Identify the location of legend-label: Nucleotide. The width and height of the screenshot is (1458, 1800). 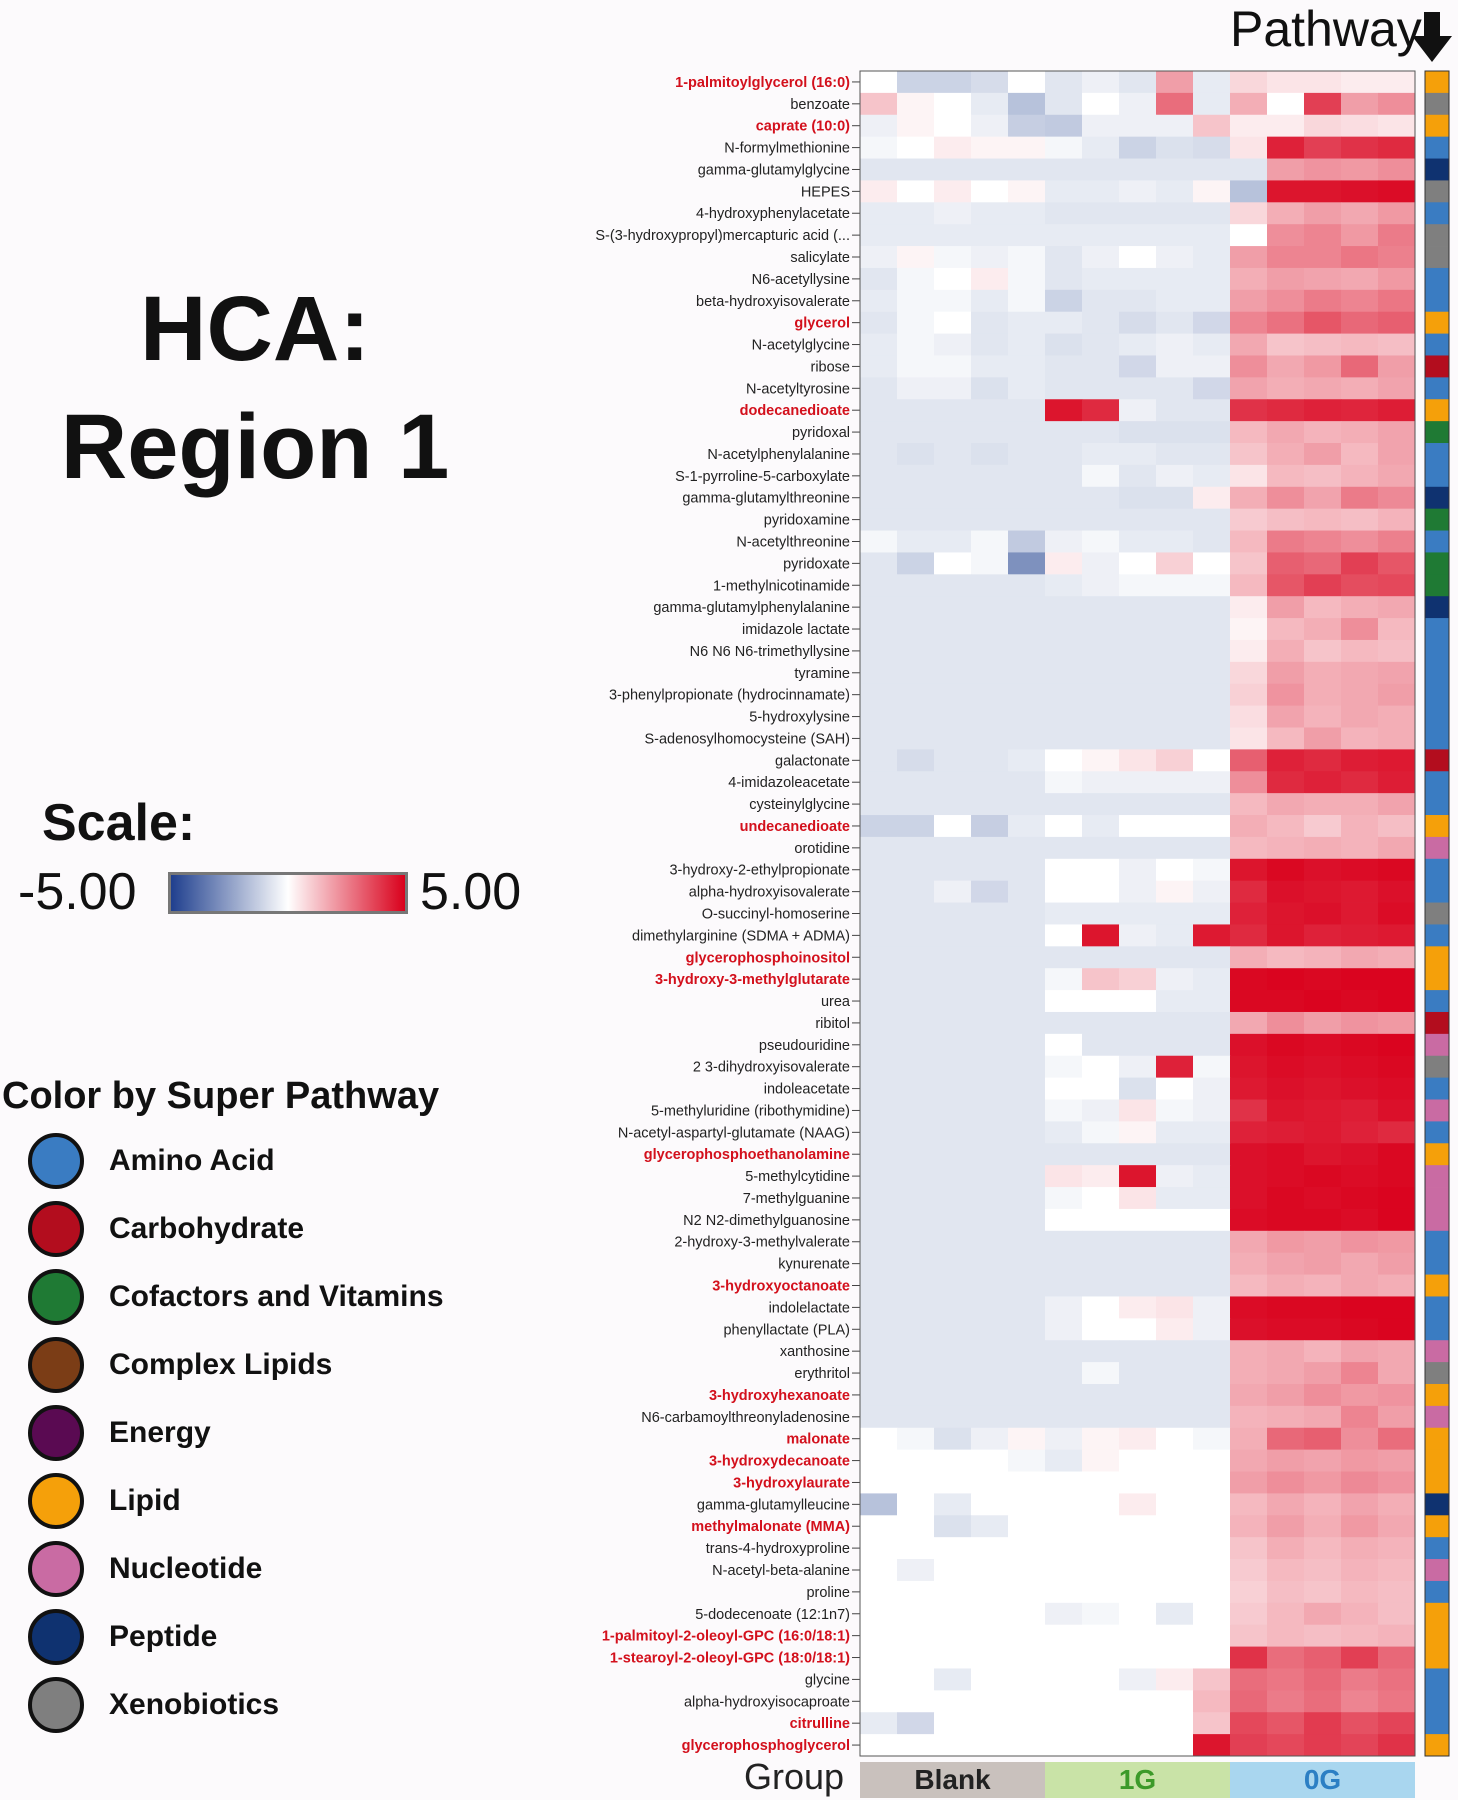
(186, 1568).